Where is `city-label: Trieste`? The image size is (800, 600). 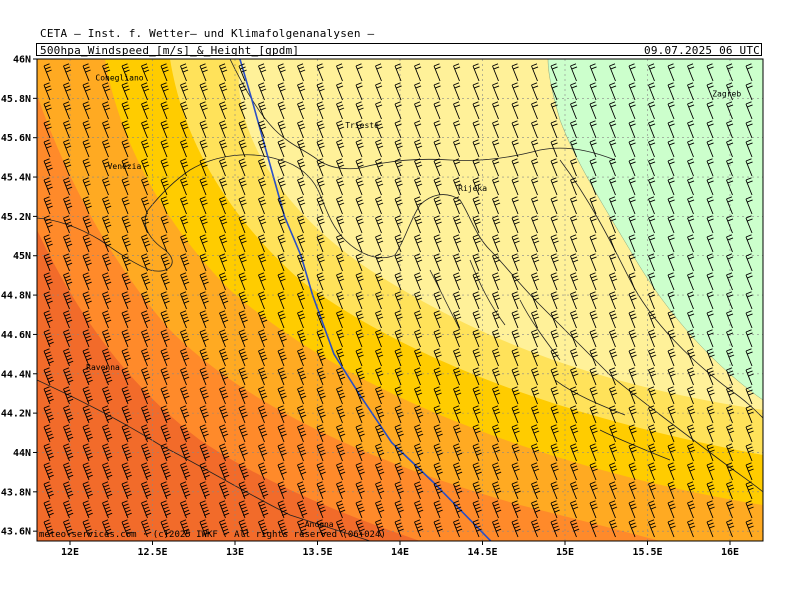
city-label: Trieste is located at coordinates (362, 125).